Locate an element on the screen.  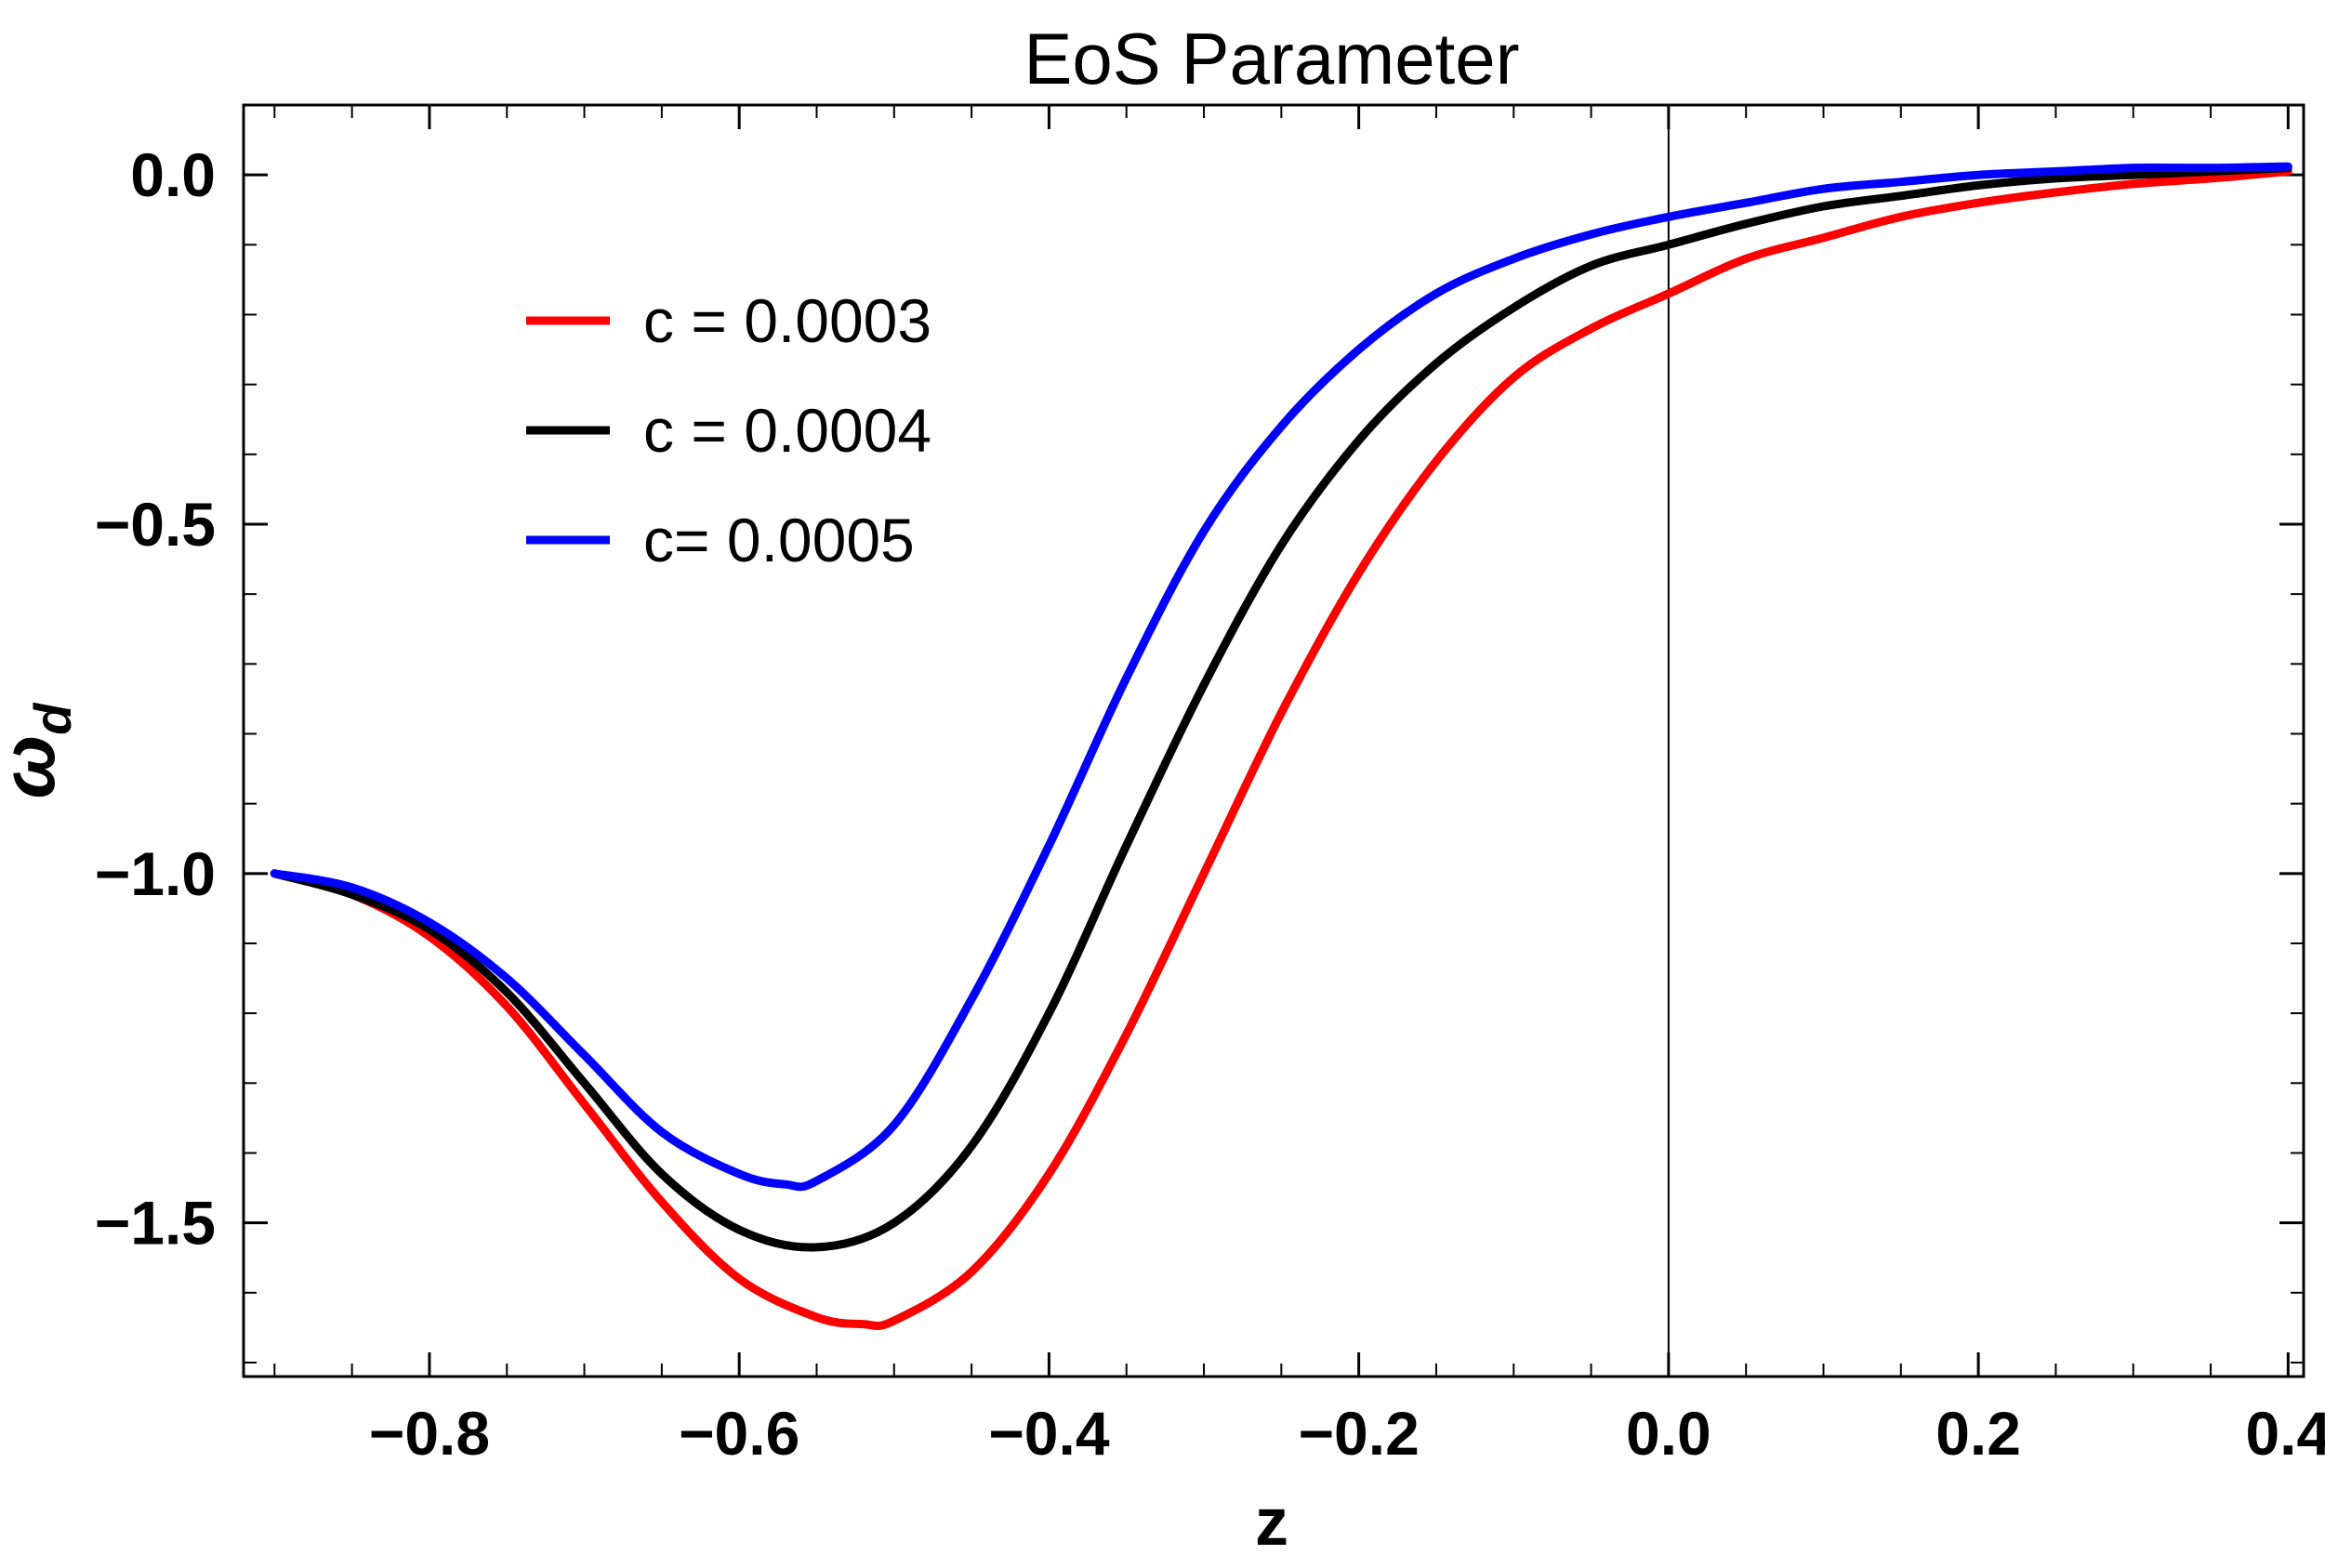
y-tick-label: −1.0 is located at coordinates (155, 874).